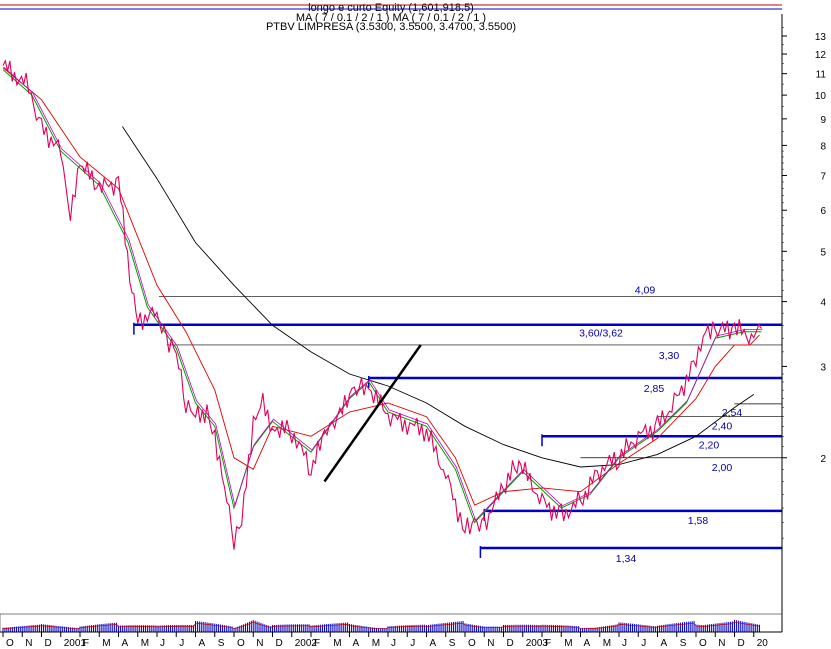 The height and width of the screenshot is (649, 831). Describe the element at coordinates (306, 643) in the screenshot. I see `x-tick-label: 2002` at that location.